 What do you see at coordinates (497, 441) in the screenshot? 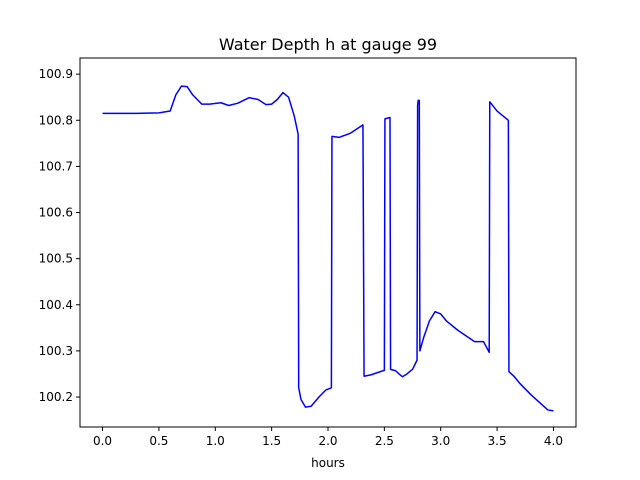
I see `x-tick-label: 3.5` at bounding box center [497, 441].